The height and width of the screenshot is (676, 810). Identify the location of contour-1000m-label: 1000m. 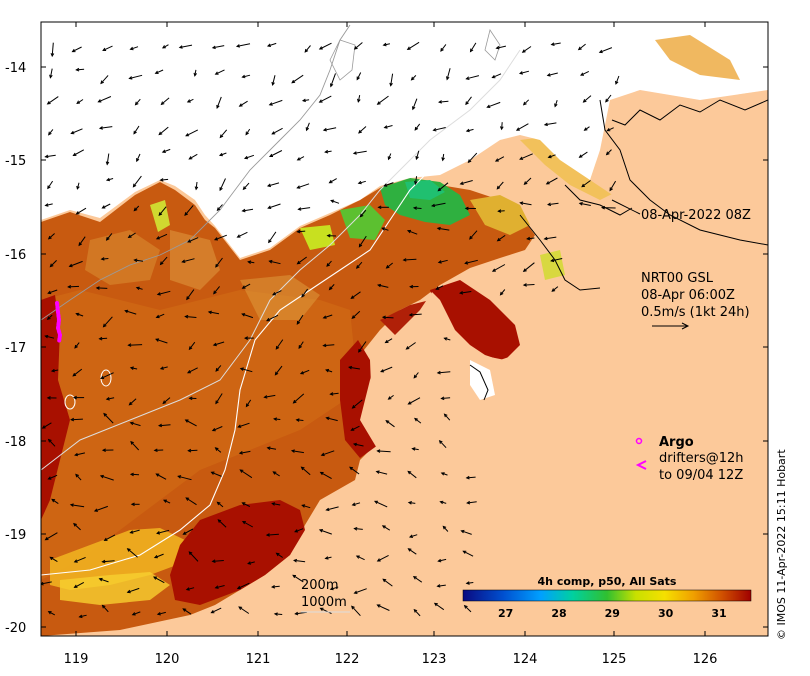
(324, 602).